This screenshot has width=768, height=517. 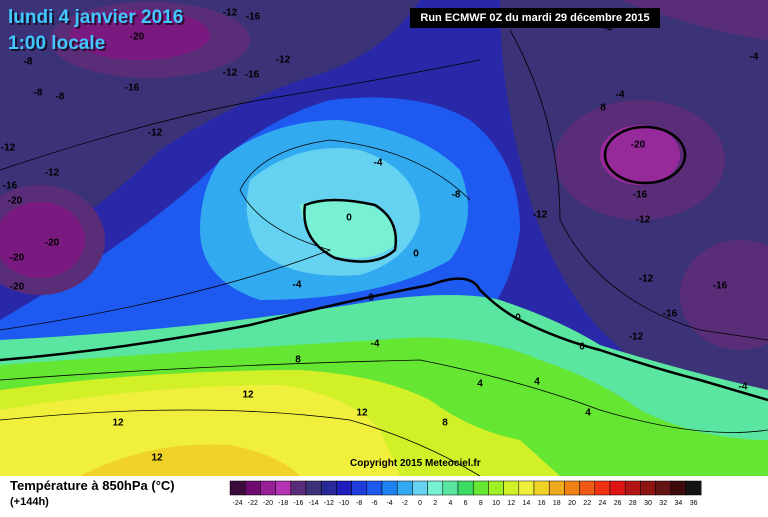 I want to click on copyright: Copyright 2015 Meteociel.fr, so click(x=415, y=463).